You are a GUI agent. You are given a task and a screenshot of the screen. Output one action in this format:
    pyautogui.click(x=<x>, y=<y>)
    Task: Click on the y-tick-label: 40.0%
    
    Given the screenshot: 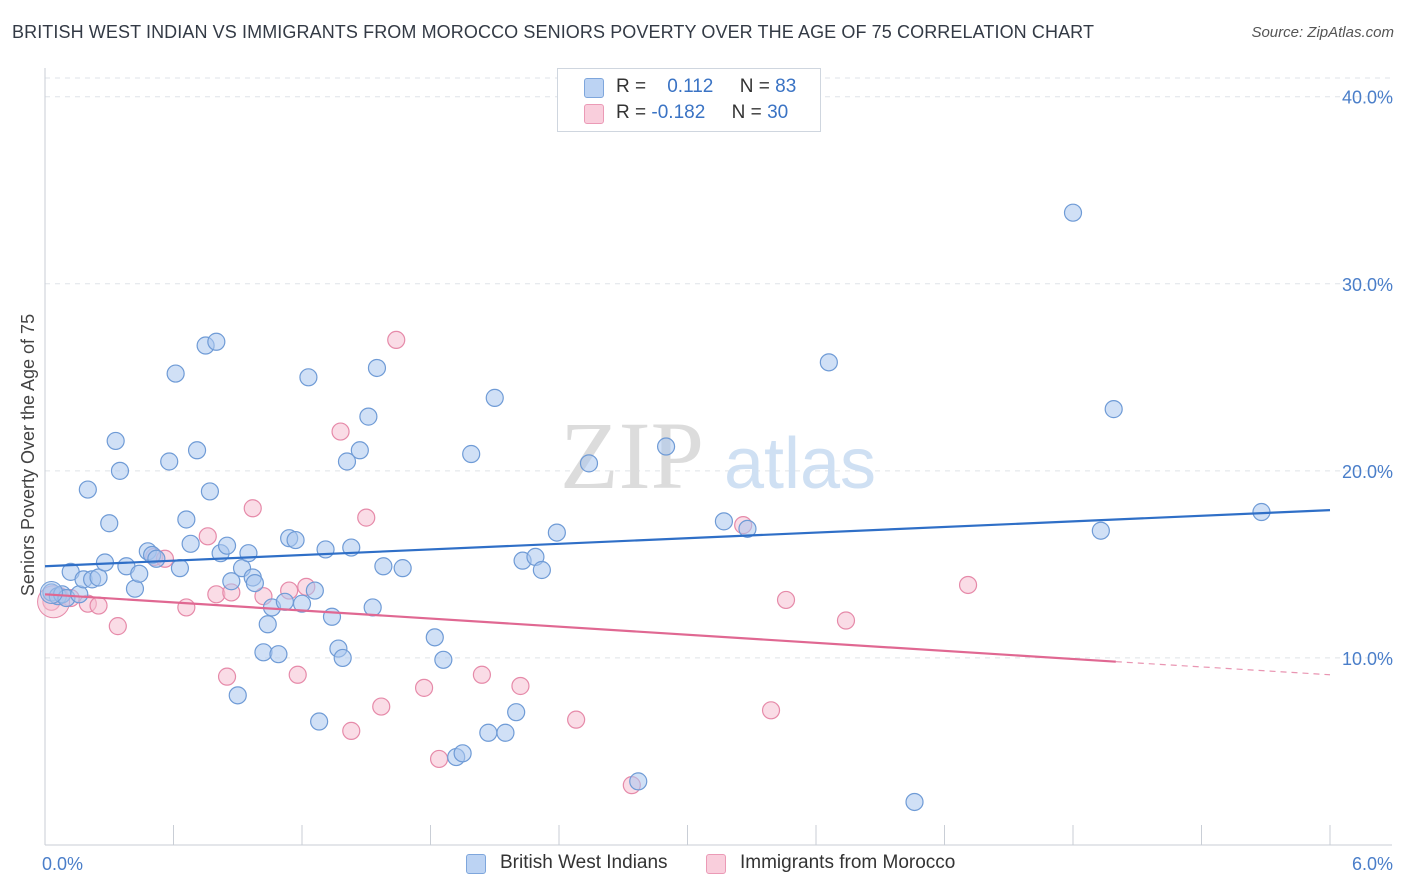 What is the action you would take?
    pyautogui.click(x=1367, y=98)
    